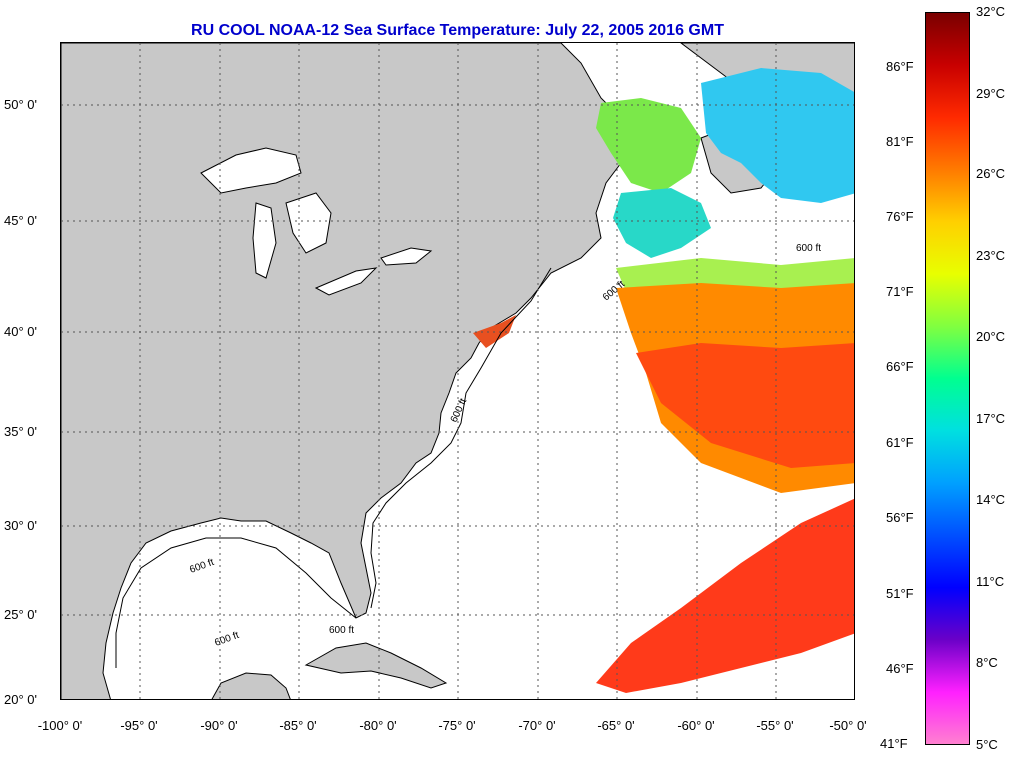  What do you see at coordinates (537, 725) in the screenshot?
I see `lon-label-70: -70° 0'` at bounding box center [537, 725].